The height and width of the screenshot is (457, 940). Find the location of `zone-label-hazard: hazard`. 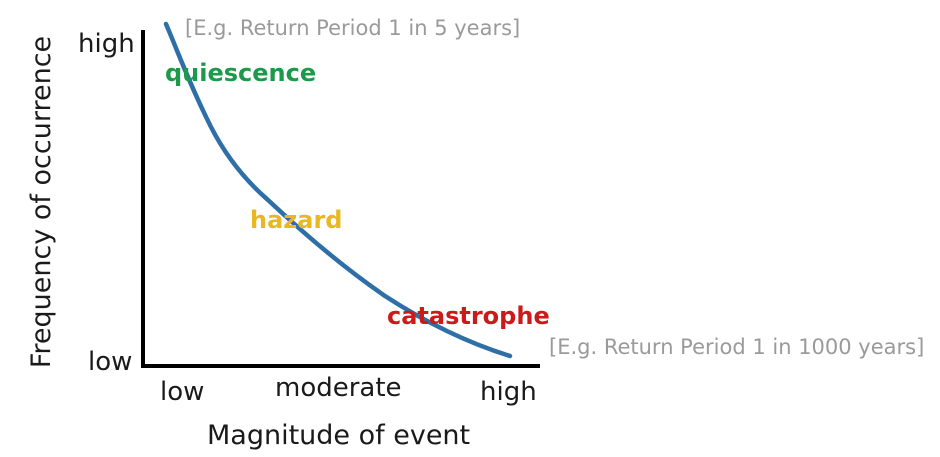

zone-label-hazard: hazard is located at coordinates (296, 220).